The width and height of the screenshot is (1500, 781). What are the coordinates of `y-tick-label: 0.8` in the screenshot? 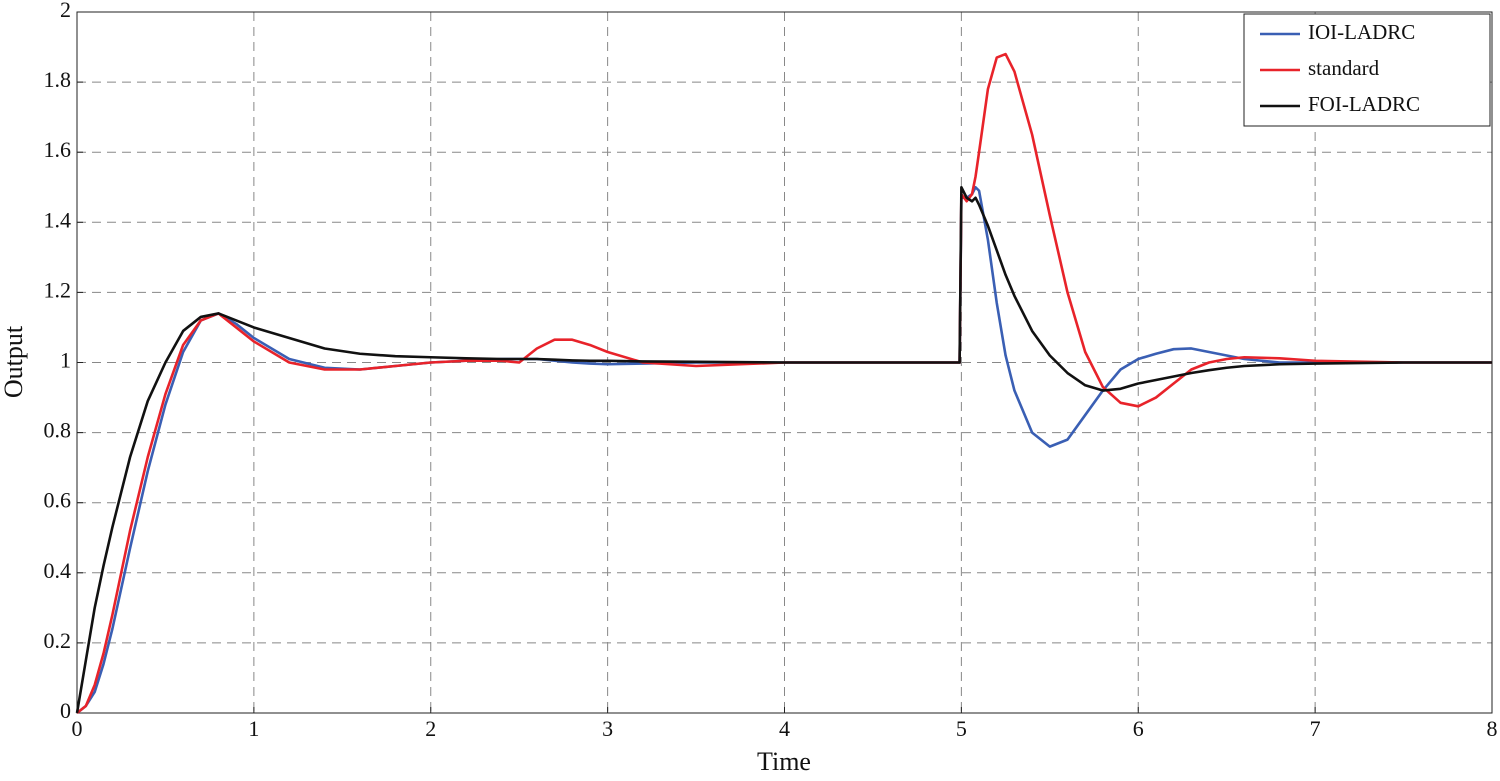 It's located at (58, 430).